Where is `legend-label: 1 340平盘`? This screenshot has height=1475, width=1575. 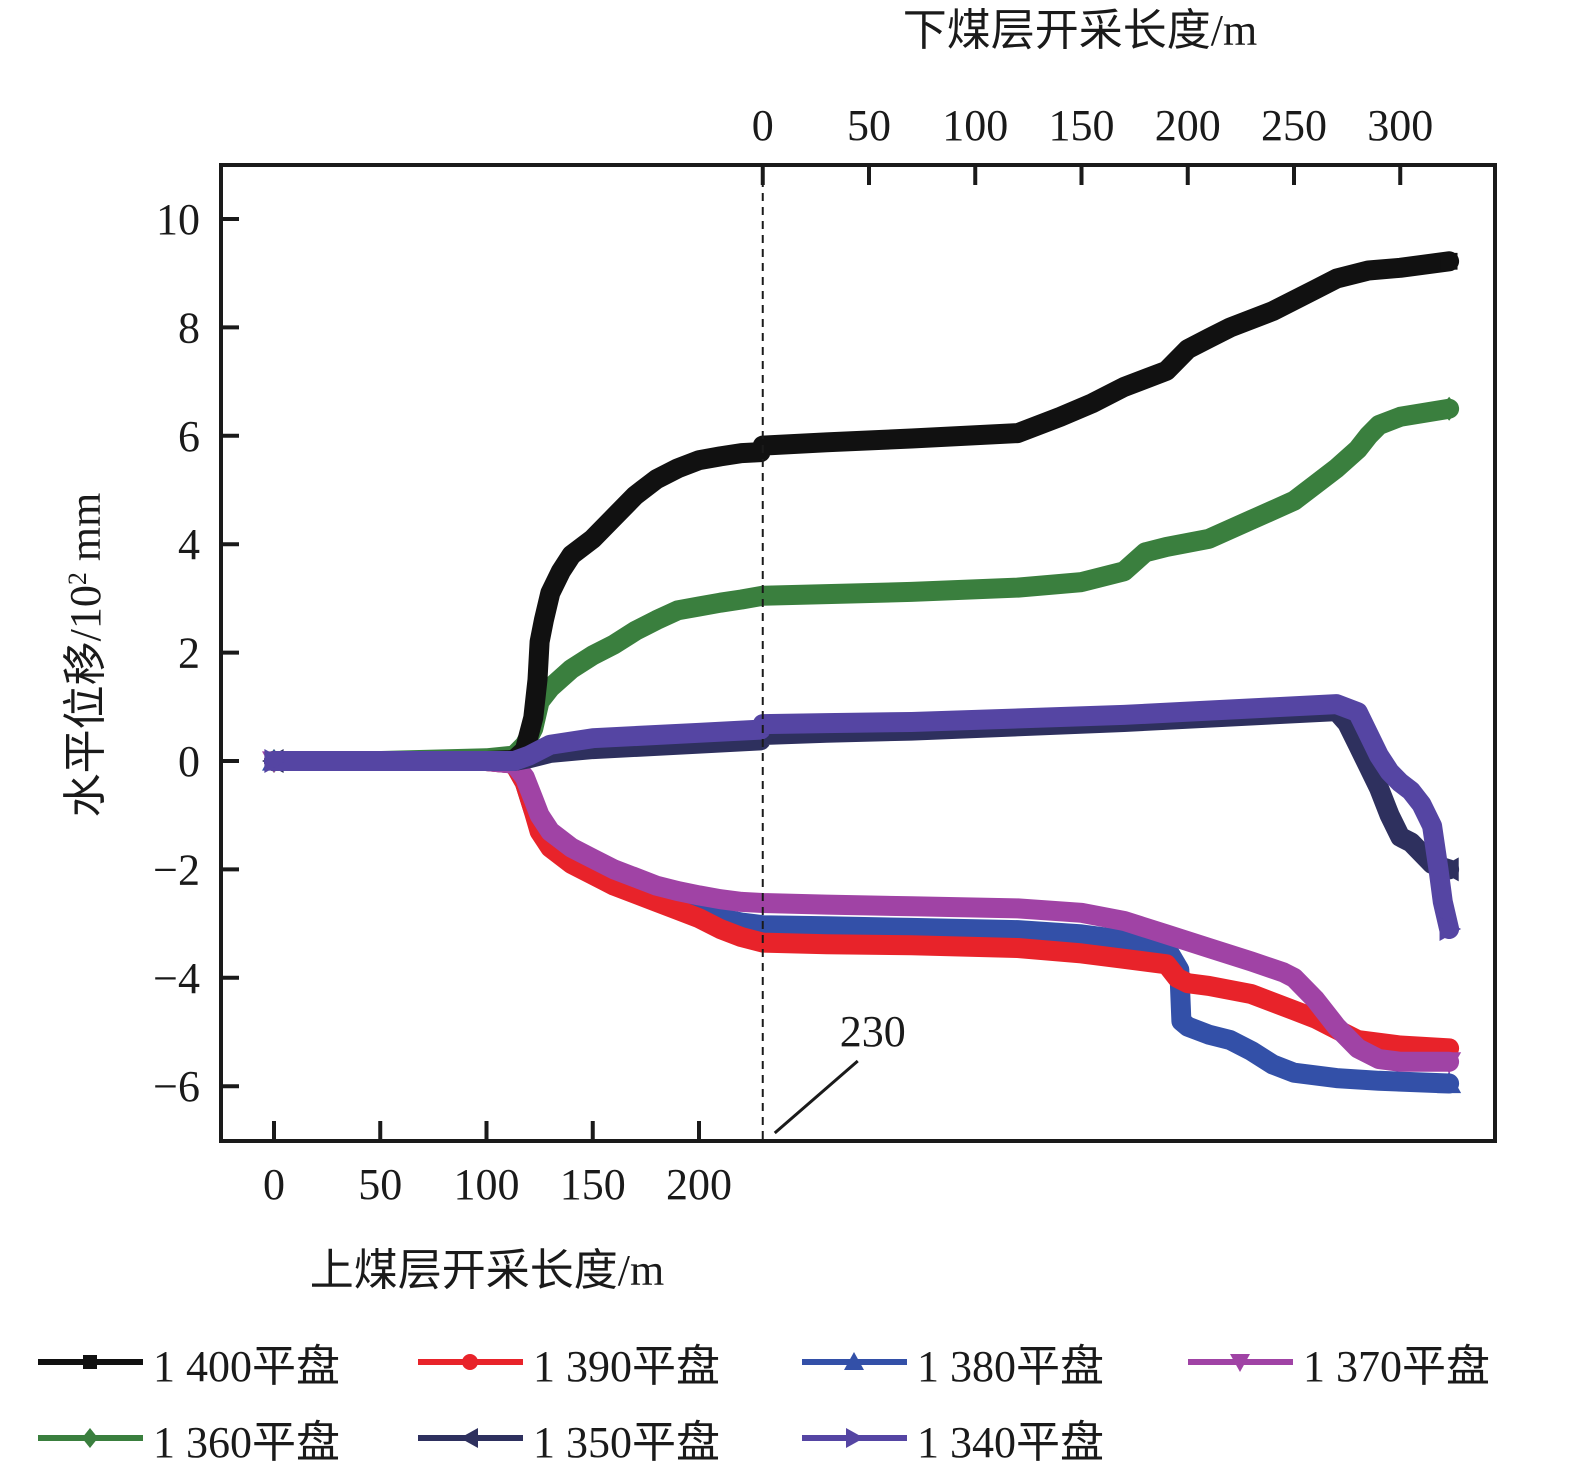
legend-label: 1 340平盘 is located at coordinates (1010, 1442).